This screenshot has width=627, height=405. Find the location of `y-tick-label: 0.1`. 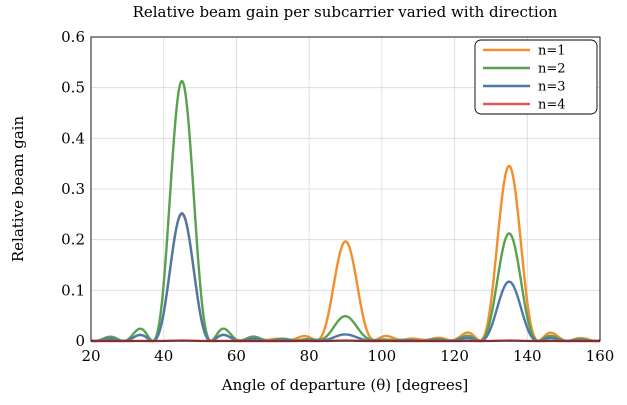

y-tick-label: 0.1 is located at coordinates (73, 290).